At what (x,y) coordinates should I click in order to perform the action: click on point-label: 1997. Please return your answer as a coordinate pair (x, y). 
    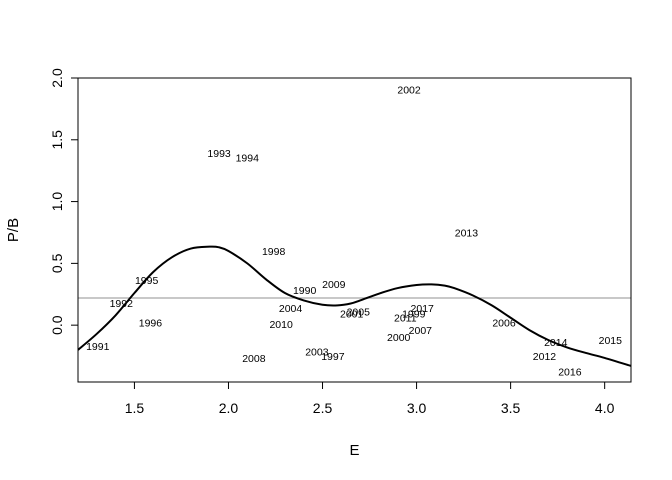
    Looking at the image, I should click on (333, 357).